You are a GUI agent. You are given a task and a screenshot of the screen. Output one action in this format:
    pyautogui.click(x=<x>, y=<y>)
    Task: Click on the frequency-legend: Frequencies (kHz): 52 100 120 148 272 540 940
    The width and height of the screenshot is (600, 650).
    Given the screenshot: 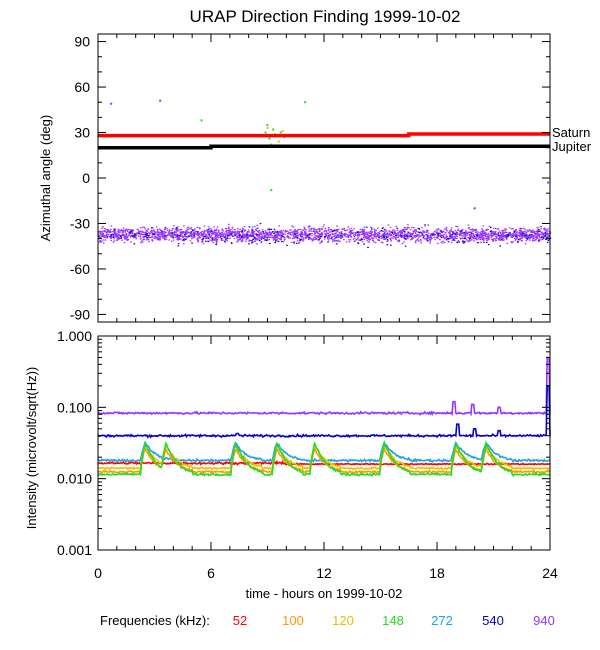 What is the action you would take?
    pyautogui.click(x=327, y=620)
    